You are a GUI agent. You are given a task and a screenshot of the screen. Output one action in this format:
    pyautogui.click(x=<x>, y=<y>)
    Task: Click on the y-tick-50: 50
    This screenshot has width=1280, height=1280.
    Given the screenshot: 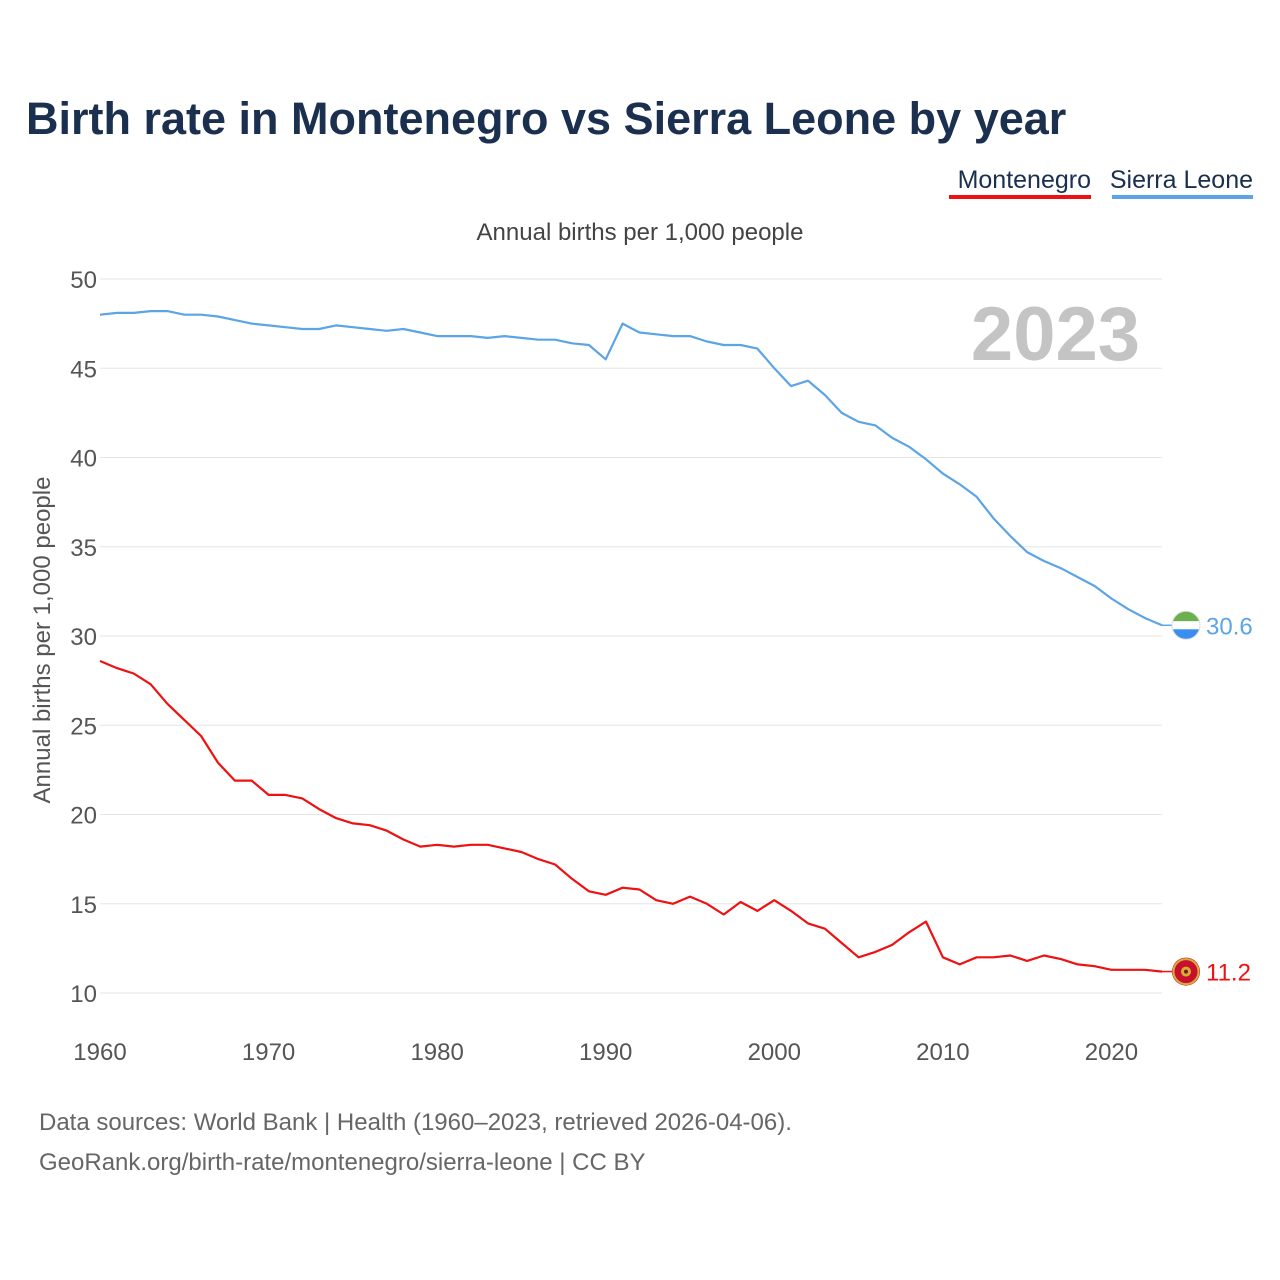 What is the action you would take?
    pyautogui.click(x=83, y=280)
    